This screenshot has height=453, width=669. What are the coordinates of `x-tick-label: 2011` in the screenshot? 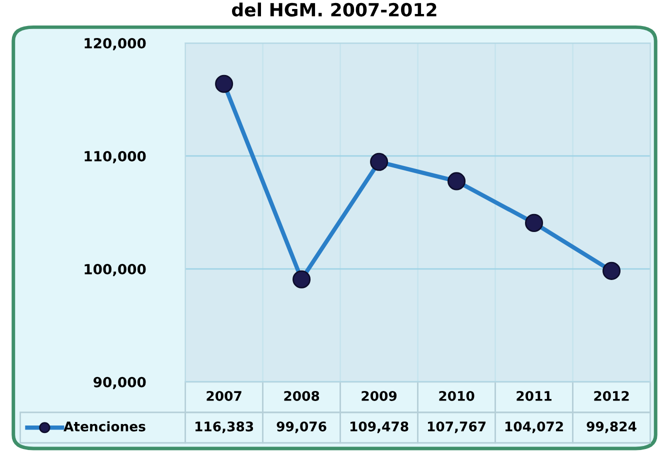 It's located at (534, 395).